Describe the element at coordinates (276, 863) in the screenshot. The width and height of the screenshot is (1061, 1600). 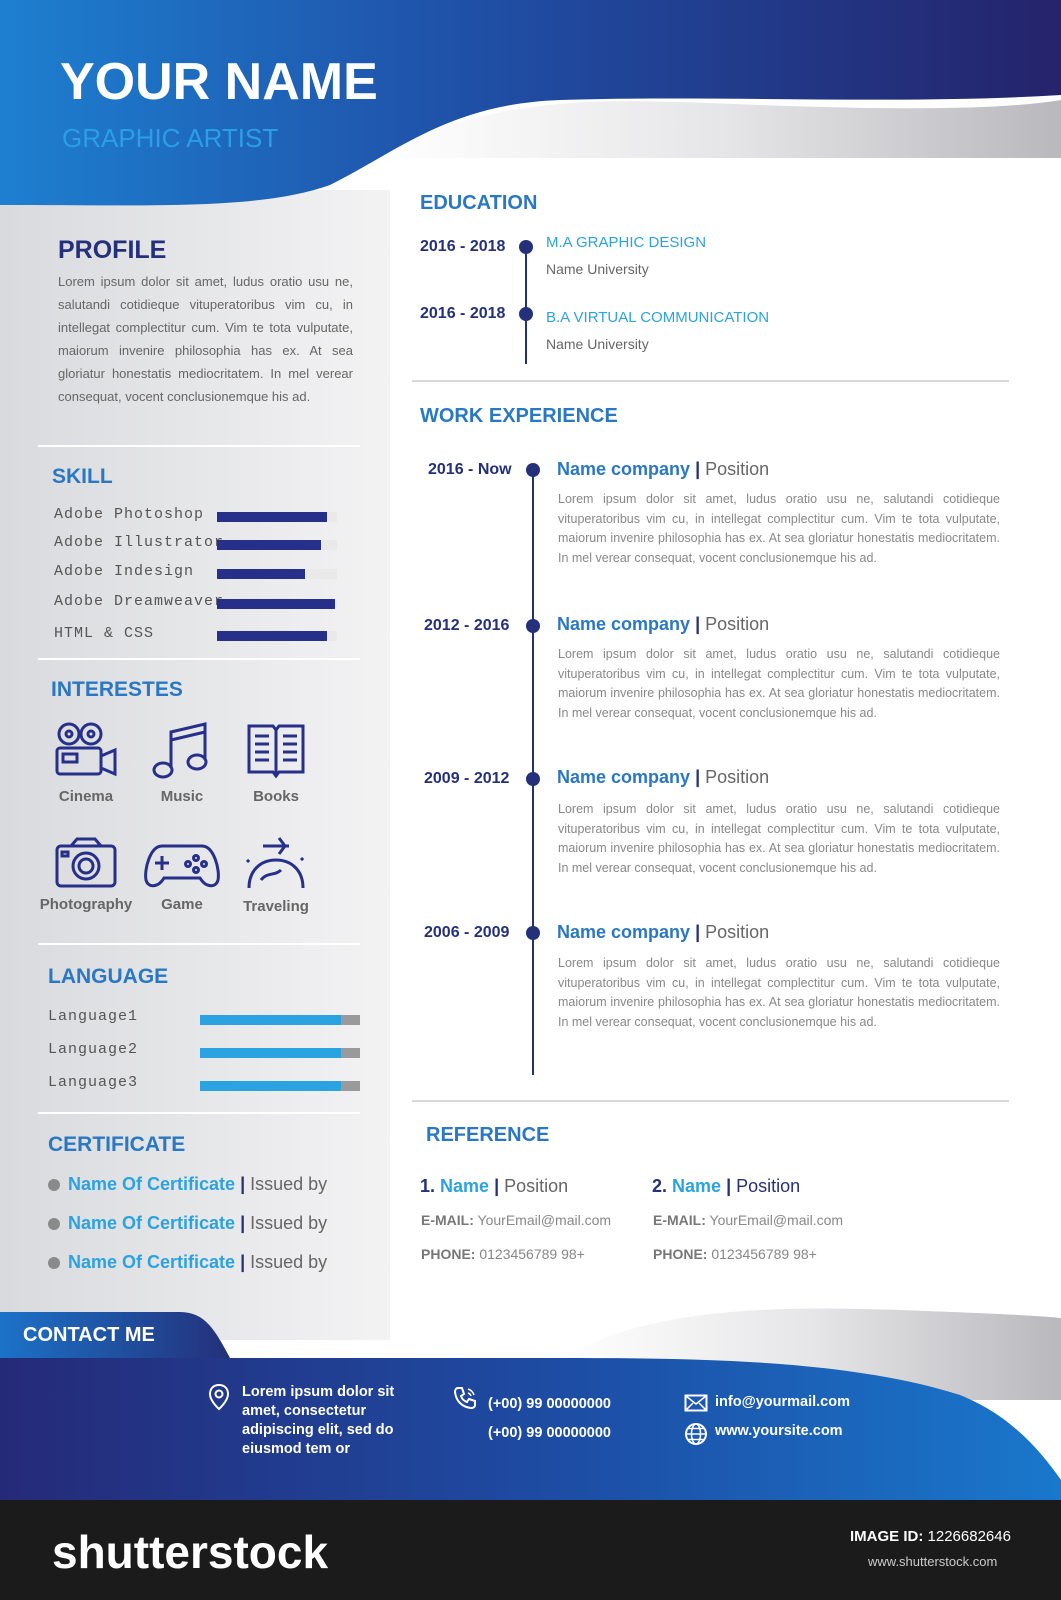
I see `airplane-globe-icon` at that location.